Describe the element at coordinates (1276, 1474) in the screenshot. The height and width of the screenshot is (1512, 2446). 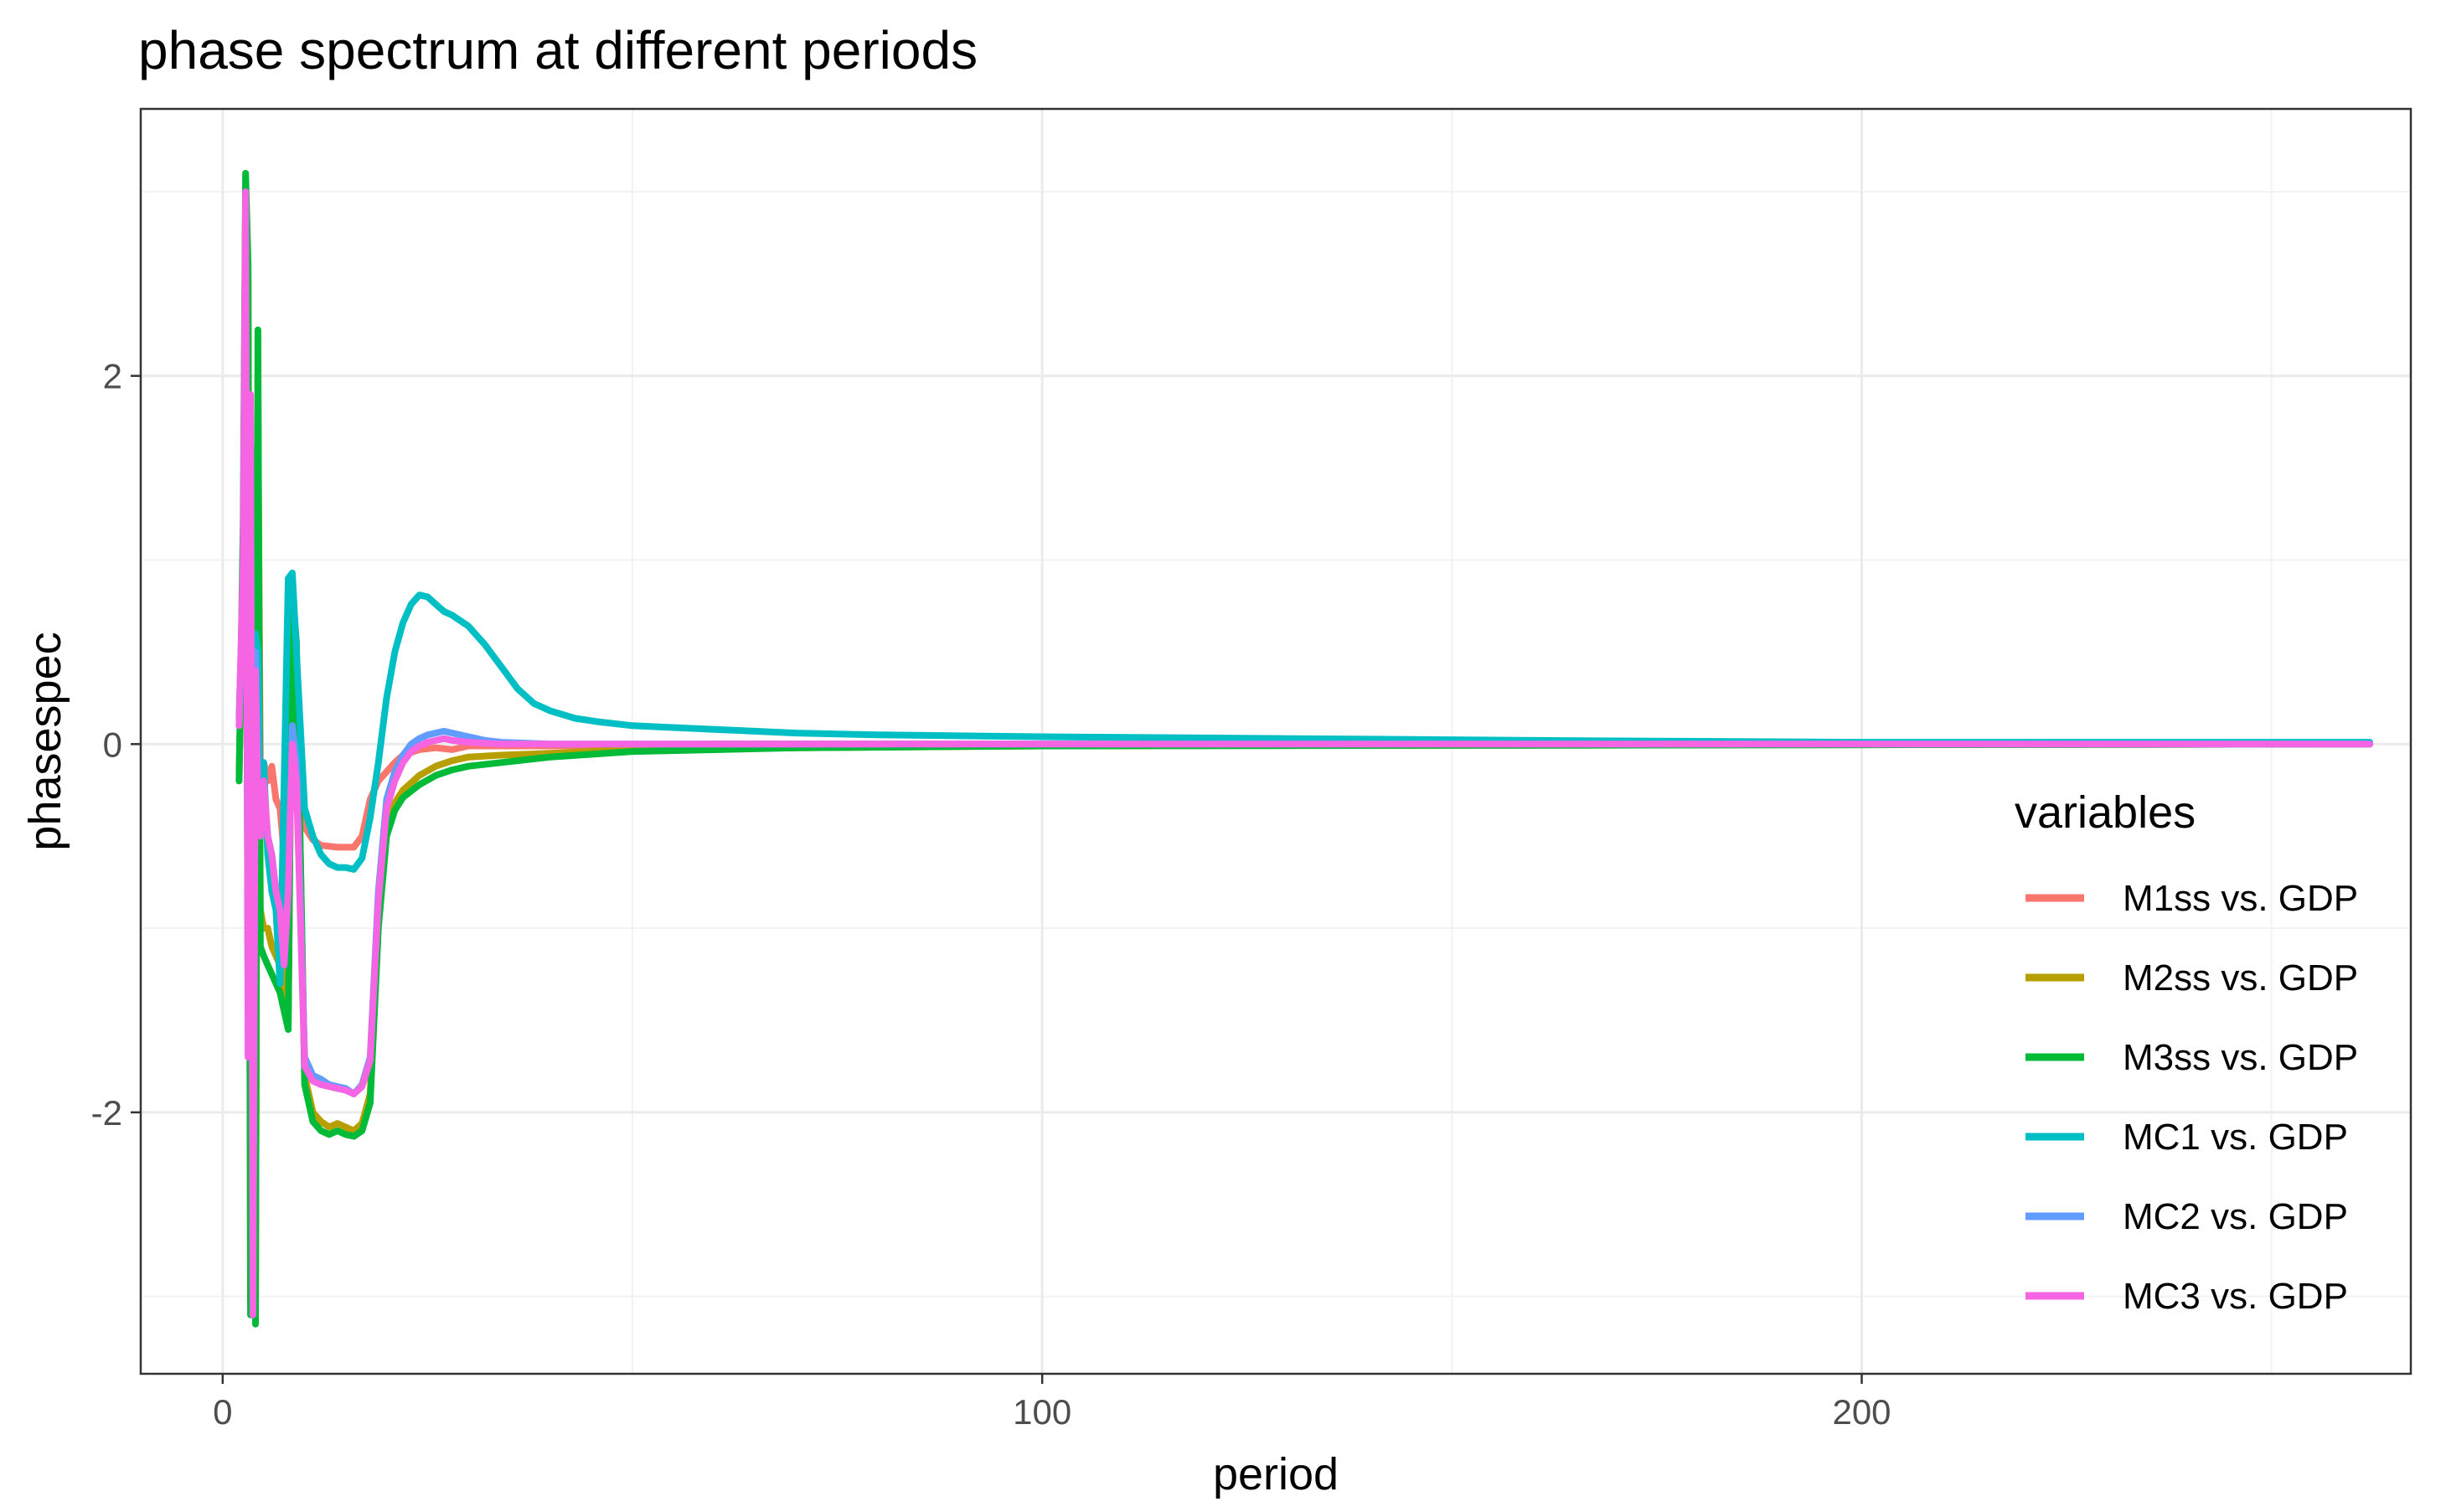
I see `x-axis-title: period` at that location.